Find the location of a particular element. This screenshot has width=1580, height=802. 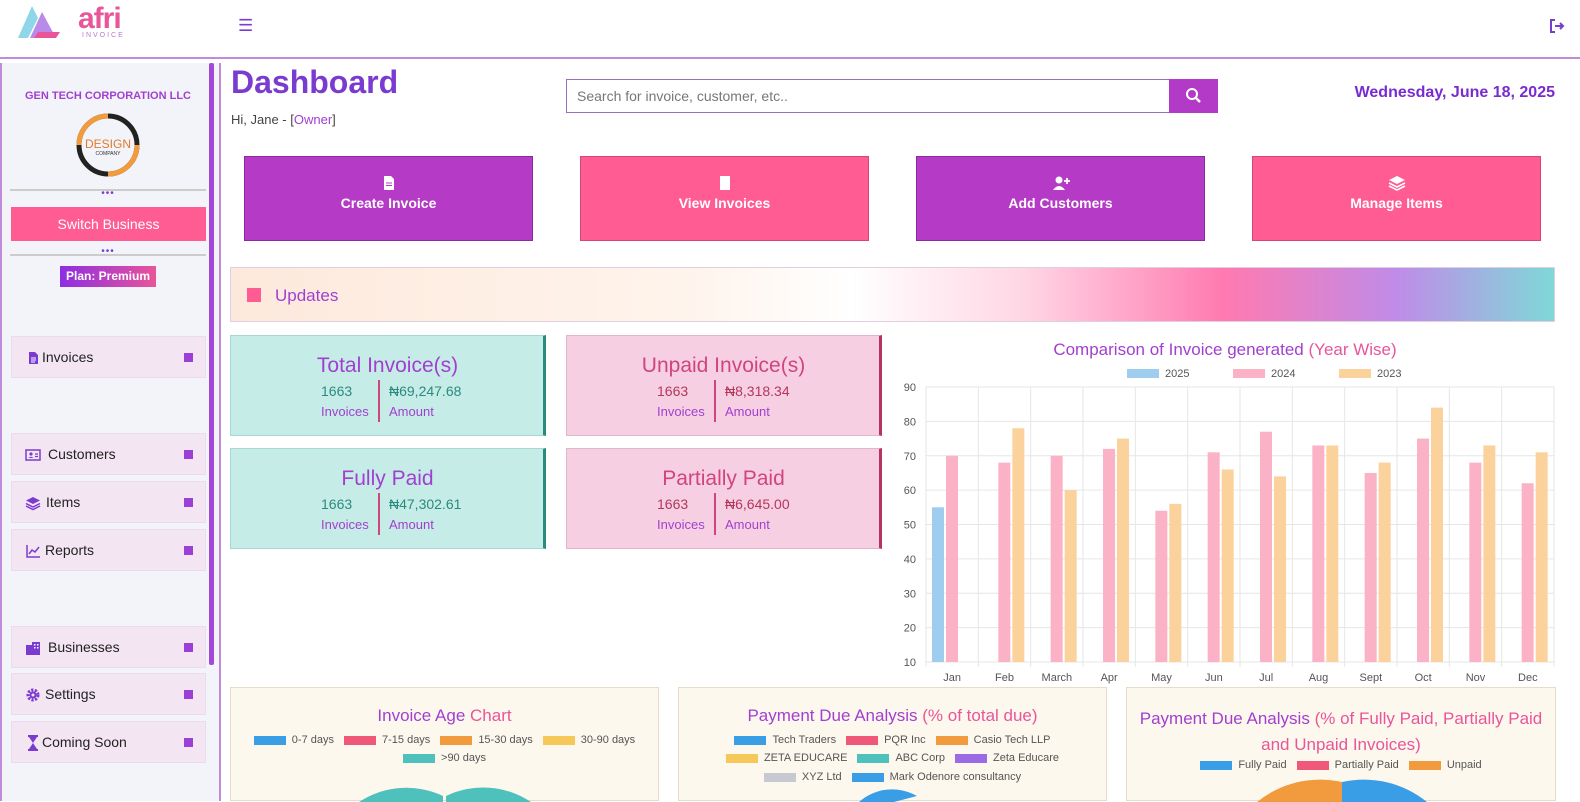

sidebar-scrollbar is located at coordinates (211, 364).